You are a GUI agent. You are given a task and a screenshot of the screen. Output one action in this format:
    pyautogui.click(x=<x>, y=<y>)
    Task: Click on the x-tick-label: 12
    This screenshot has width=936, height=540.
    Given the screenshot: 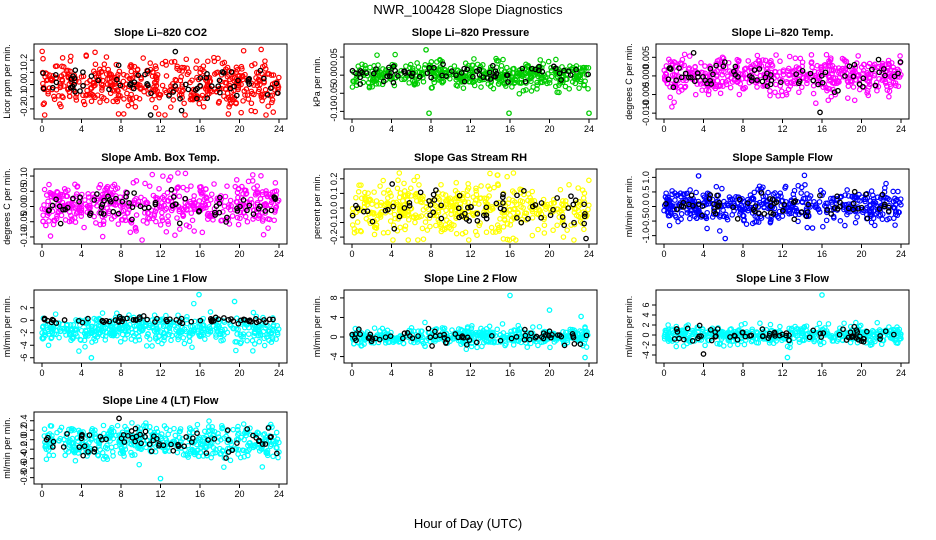 What is the action you would take?
    pyautogui.click(x=782, y=129)
    